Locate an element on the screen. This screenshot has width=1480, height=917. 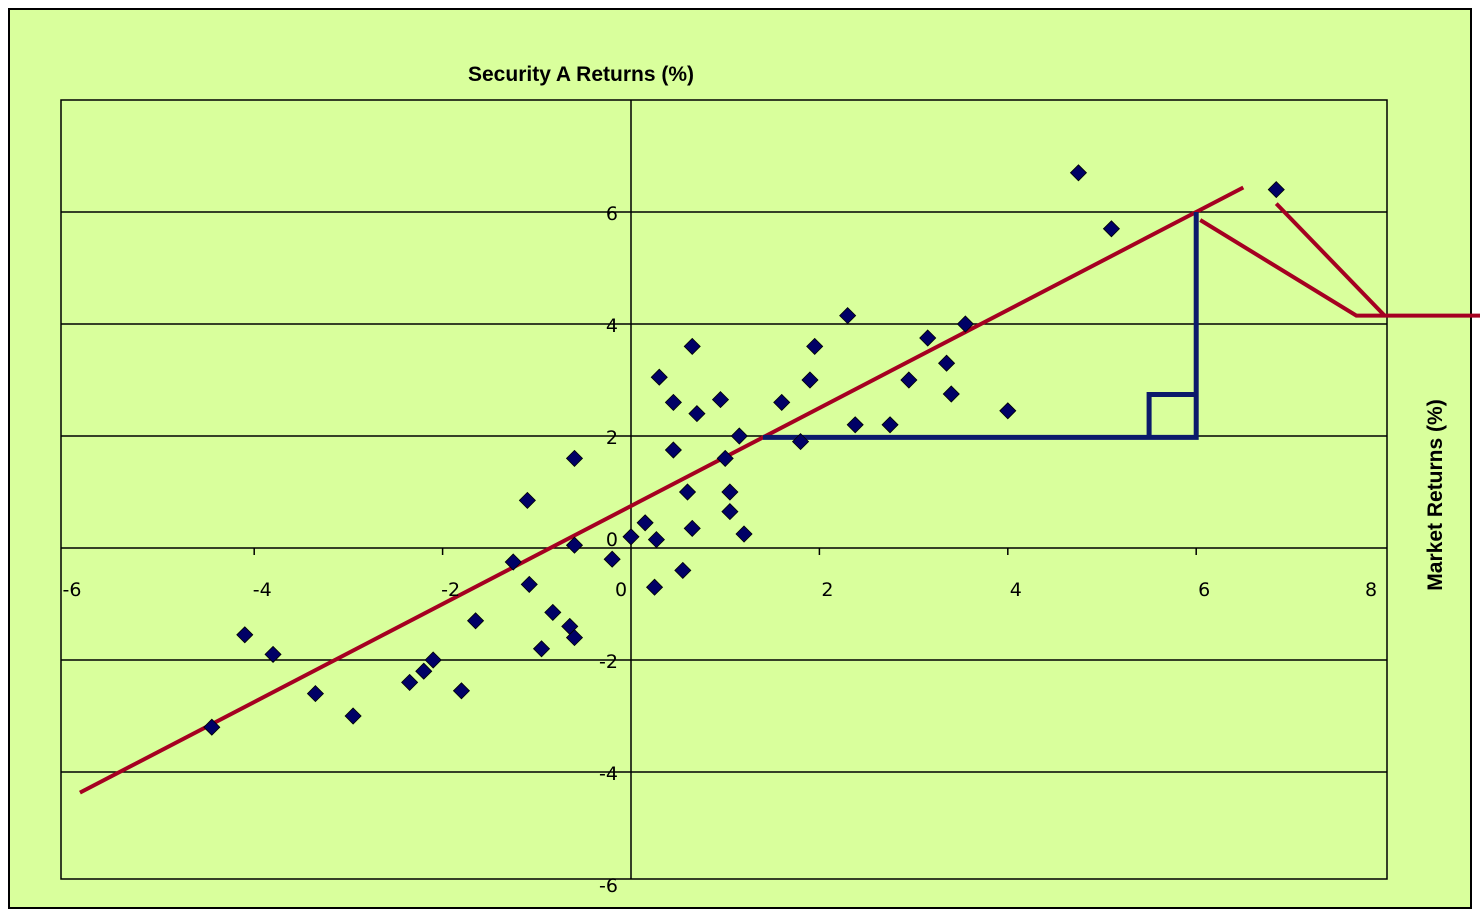
slope-triangle is located at coordinates (980, 326).